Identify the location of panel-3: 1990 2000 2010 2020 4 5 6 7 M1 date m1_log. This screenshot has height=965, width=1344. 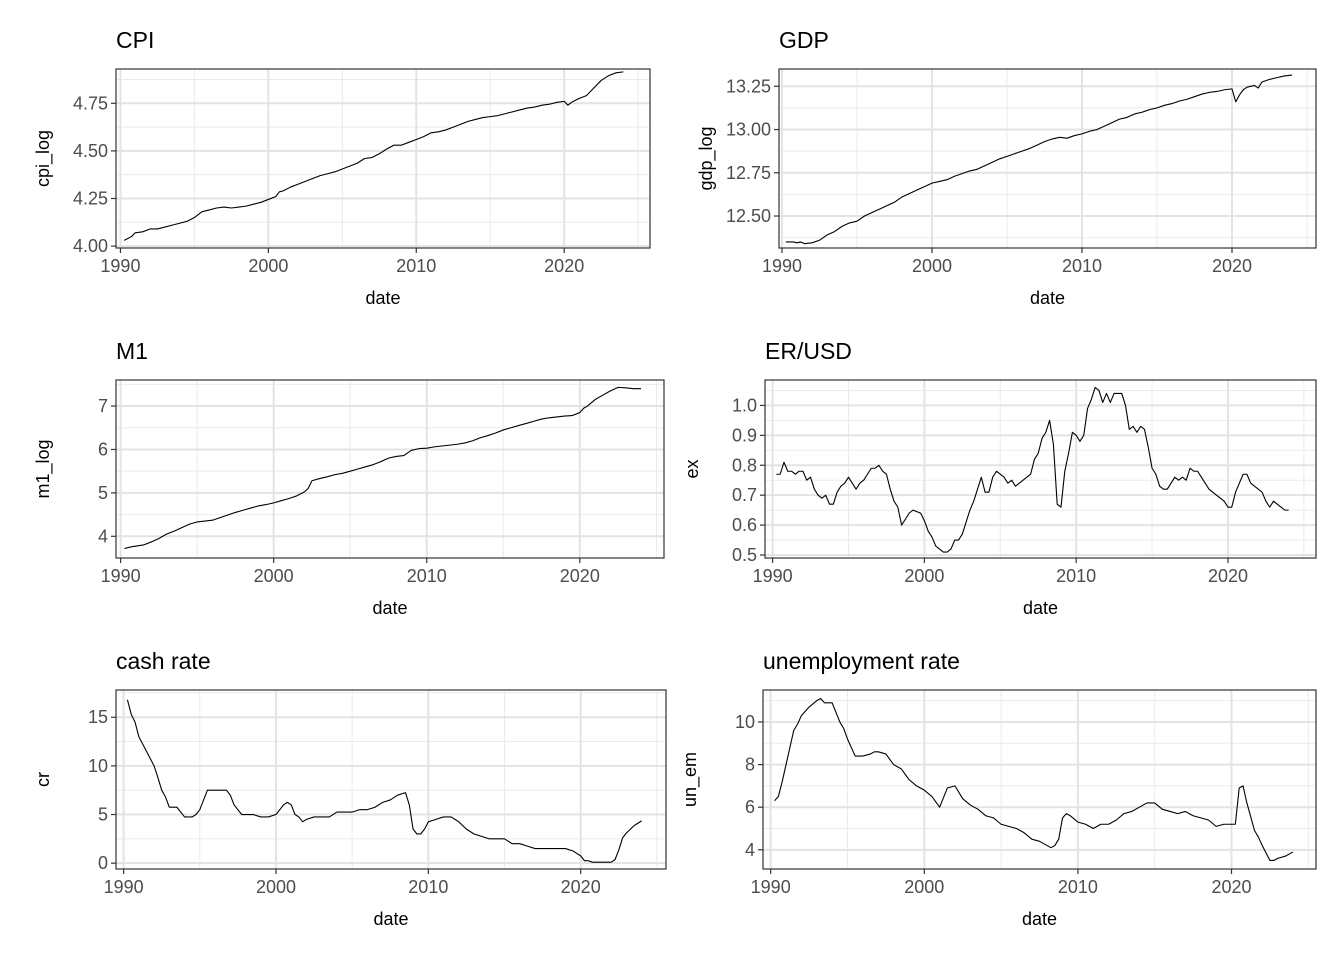
(349, 478).